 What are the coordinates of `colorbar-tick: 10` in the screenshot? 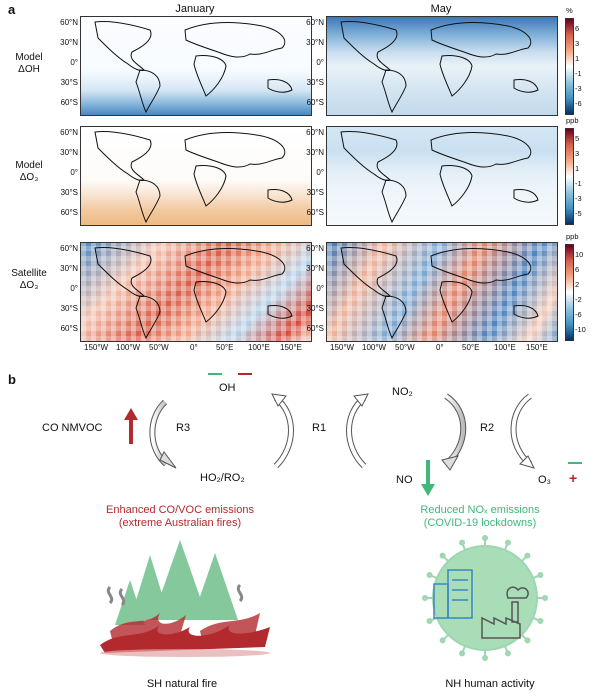 It's located at (579, 254).